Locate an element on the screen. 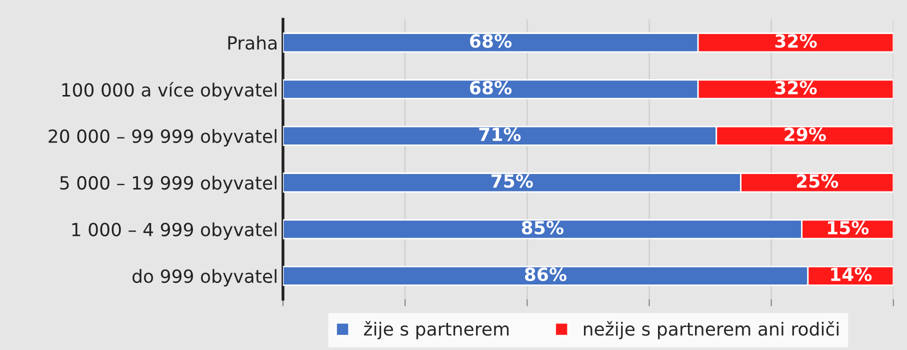  y-tick-label: 5 000 – 19 999 obyvatel is located at coordinates (168, 185).